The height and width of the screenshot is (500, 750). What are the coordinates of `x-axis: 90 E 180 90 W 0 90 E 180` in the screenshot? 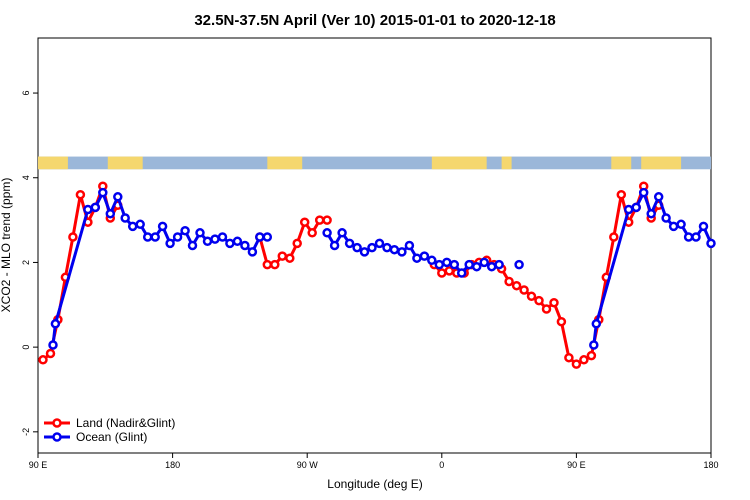 It's located at (374, 461).